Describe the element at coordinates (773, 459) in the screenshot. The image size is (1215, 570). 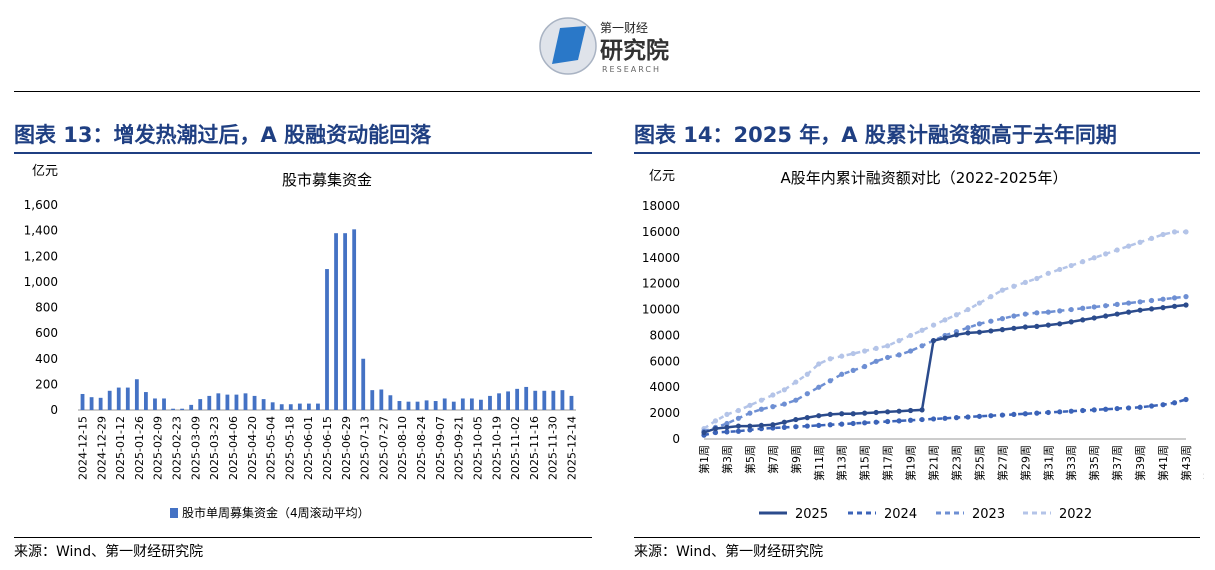
I see `x-tick-label: 第7周` at that location.